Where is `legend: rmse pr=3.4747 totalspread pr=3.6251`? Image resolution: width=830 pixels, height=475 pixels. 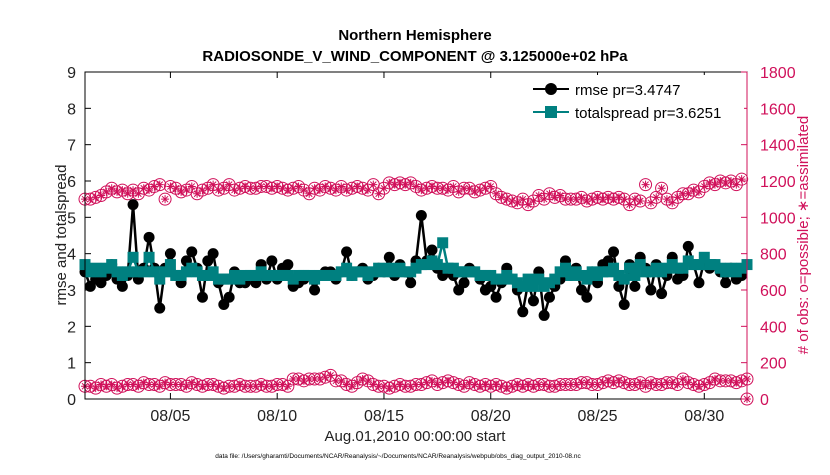 legend: rmse pr=3.4747 totalspread pr=3.6251 is located at coordinates (636, 100).